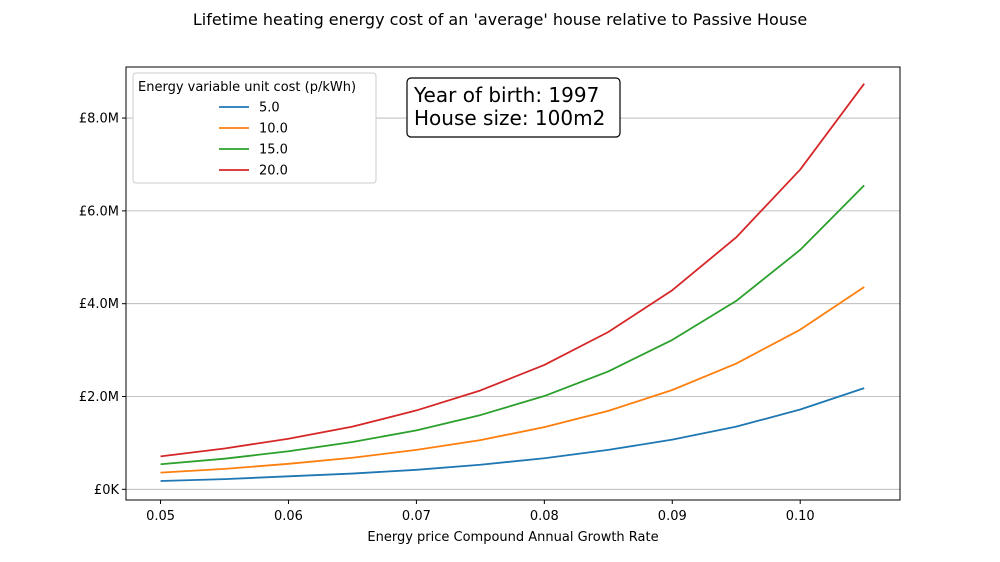 The image size is (1000, 562). I want to click on y-axis: £0K £2.0M £4.0M £6.0M £8.0M, so click(102, 305).